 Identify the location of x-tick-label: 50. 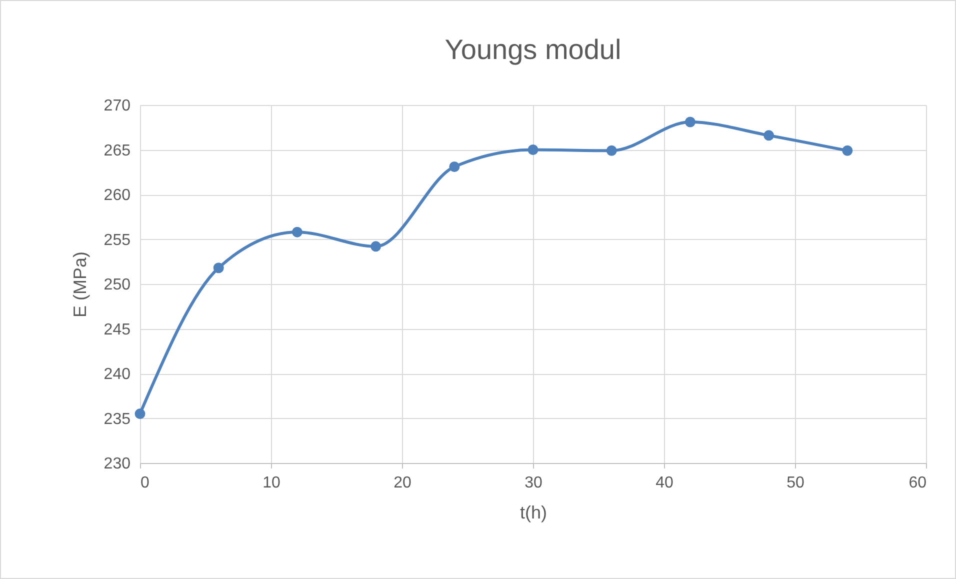
(795, 483).